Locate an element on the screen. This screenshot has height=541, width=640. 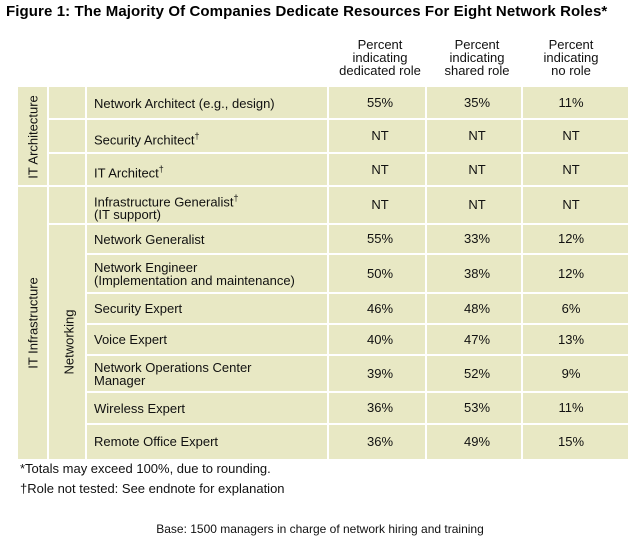
role-label: Voice Expert is located at coordinates (130, 339).